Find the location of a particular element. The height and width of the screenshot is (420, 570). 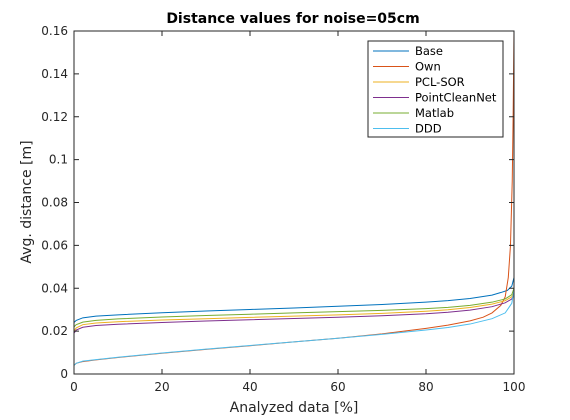

y-tick-label: 0.08 is located at coordinates (54, 203).